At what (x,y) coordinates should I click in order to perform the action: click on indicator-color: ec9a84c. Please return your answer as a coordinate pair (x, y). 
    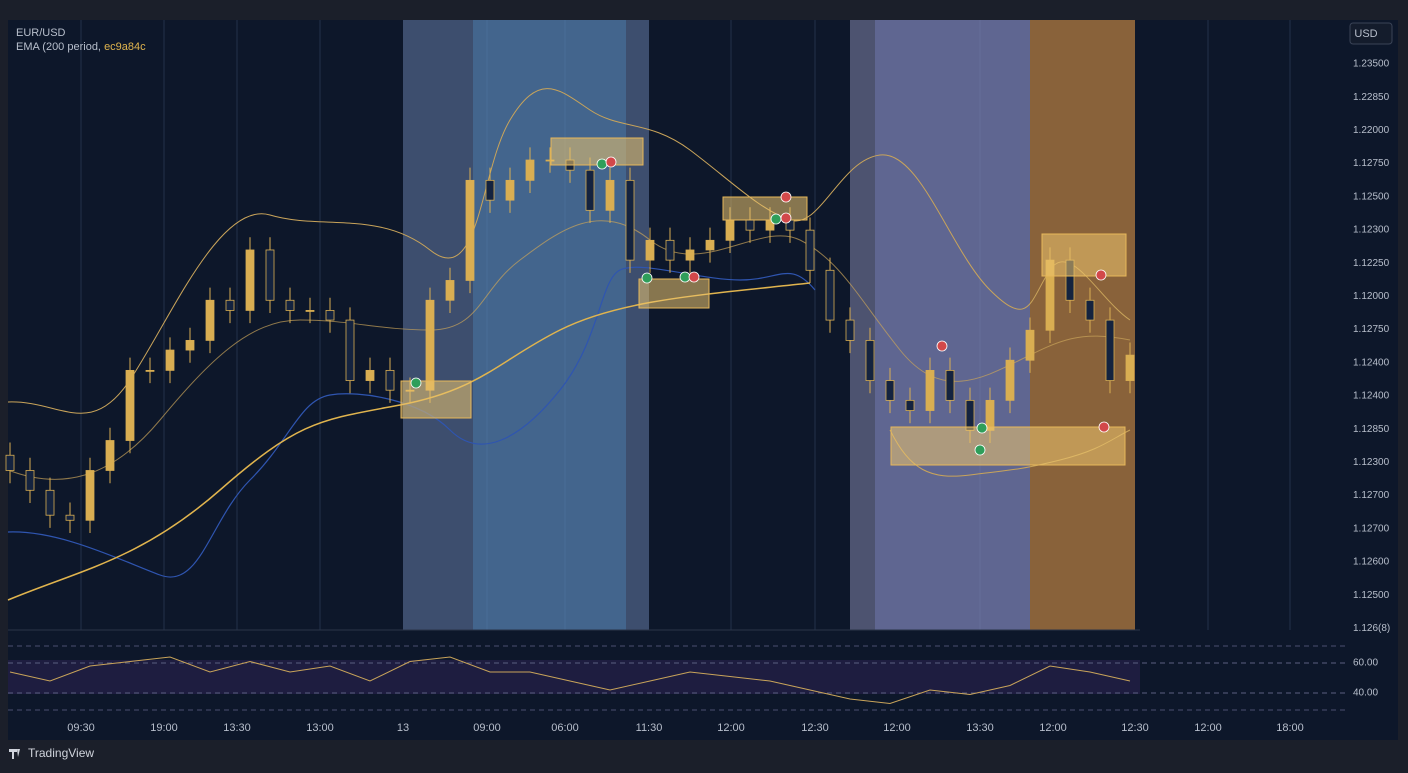
    Looking at the image, I should click on (125, 47).